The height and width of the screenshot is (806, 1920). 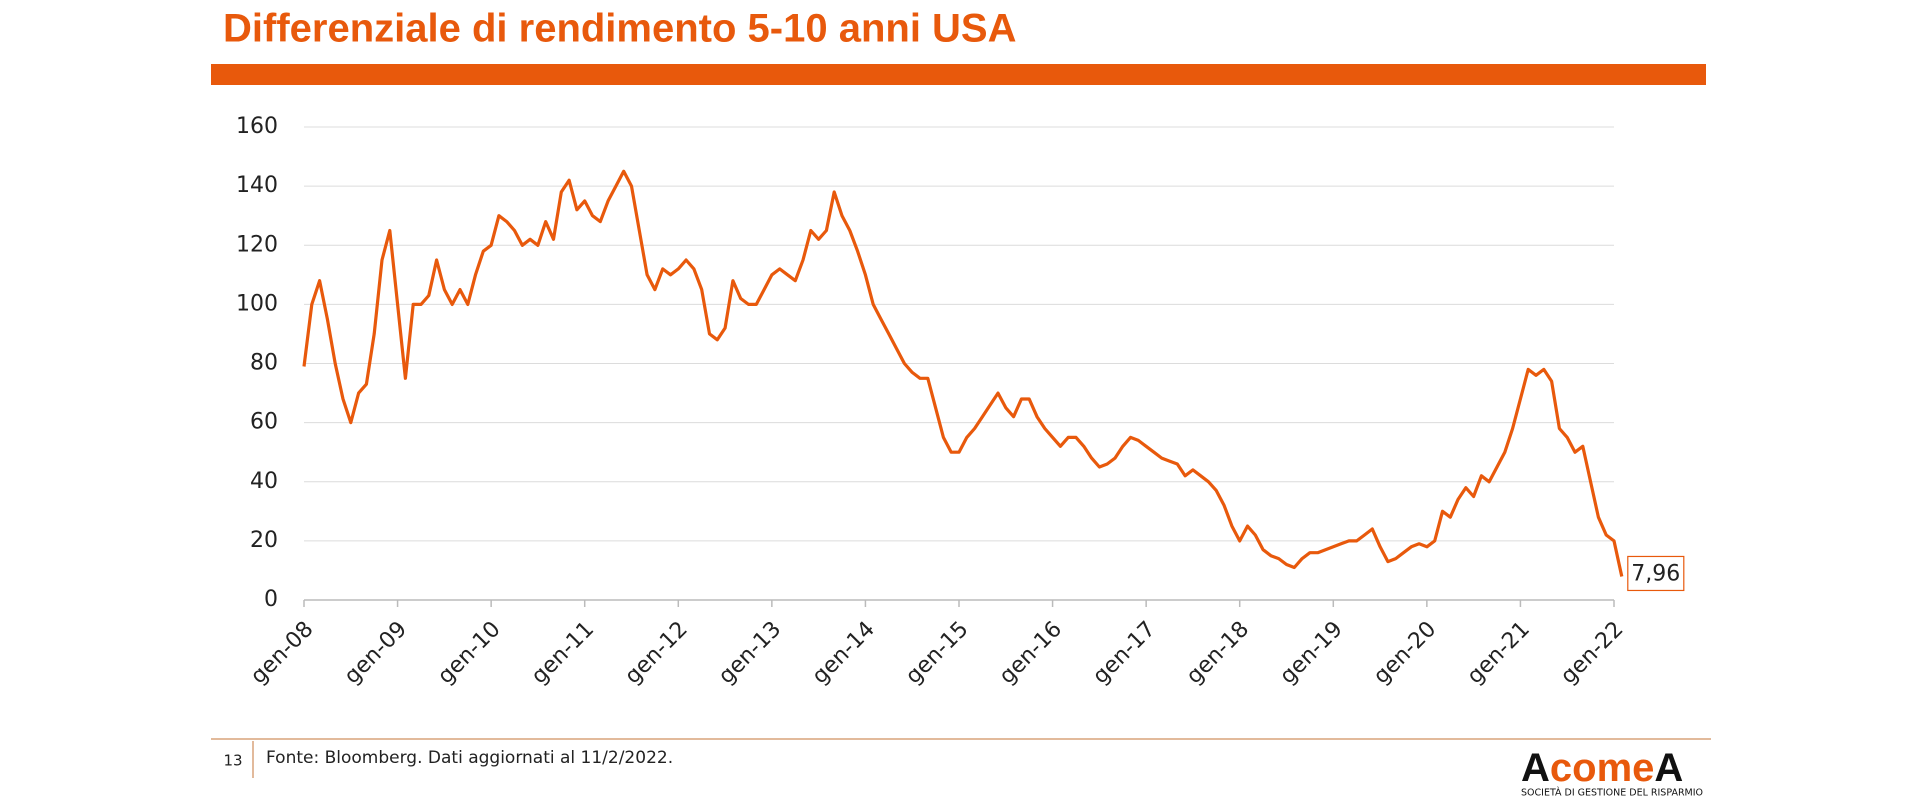 What do you see at coordinates (1218, 653) in the screenshot?
I see `x-tick-label: gen-18` at bounding box center [1218, 653].